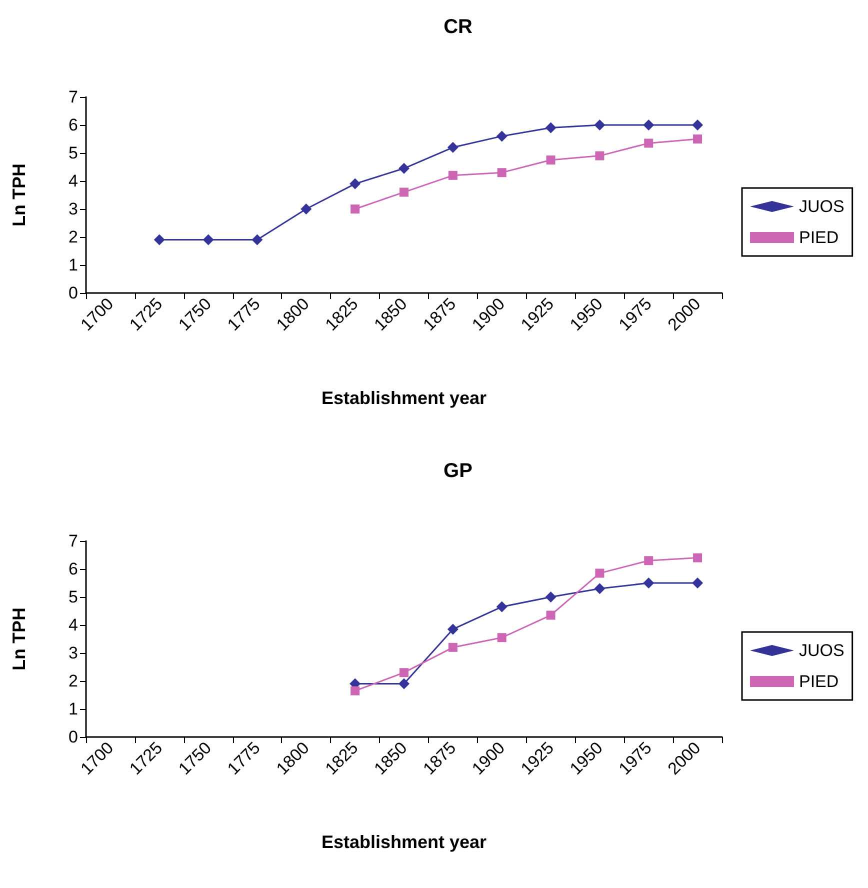 The height and width of the screenshot is (888, 868). What do you see at coordinates (458, 471) in the screenshot?
I see `chart-title: GP` at bounding box center [458, 471].